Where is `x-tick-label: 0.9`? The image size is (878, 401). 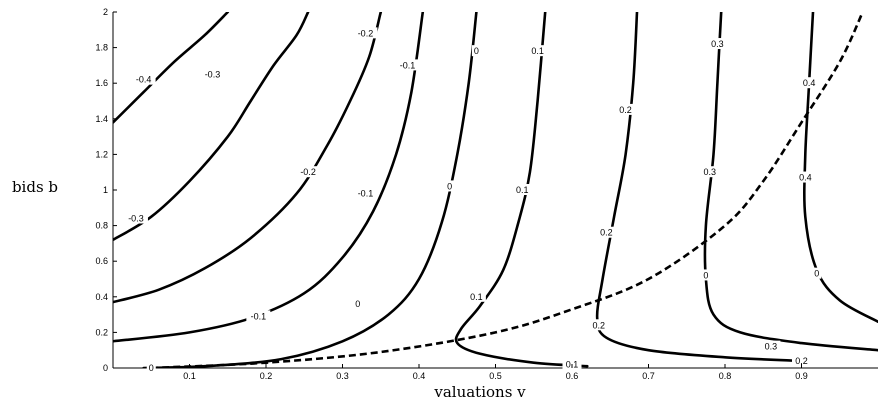
x-tick-label: 0.9 is located at coordinates (801, 376).